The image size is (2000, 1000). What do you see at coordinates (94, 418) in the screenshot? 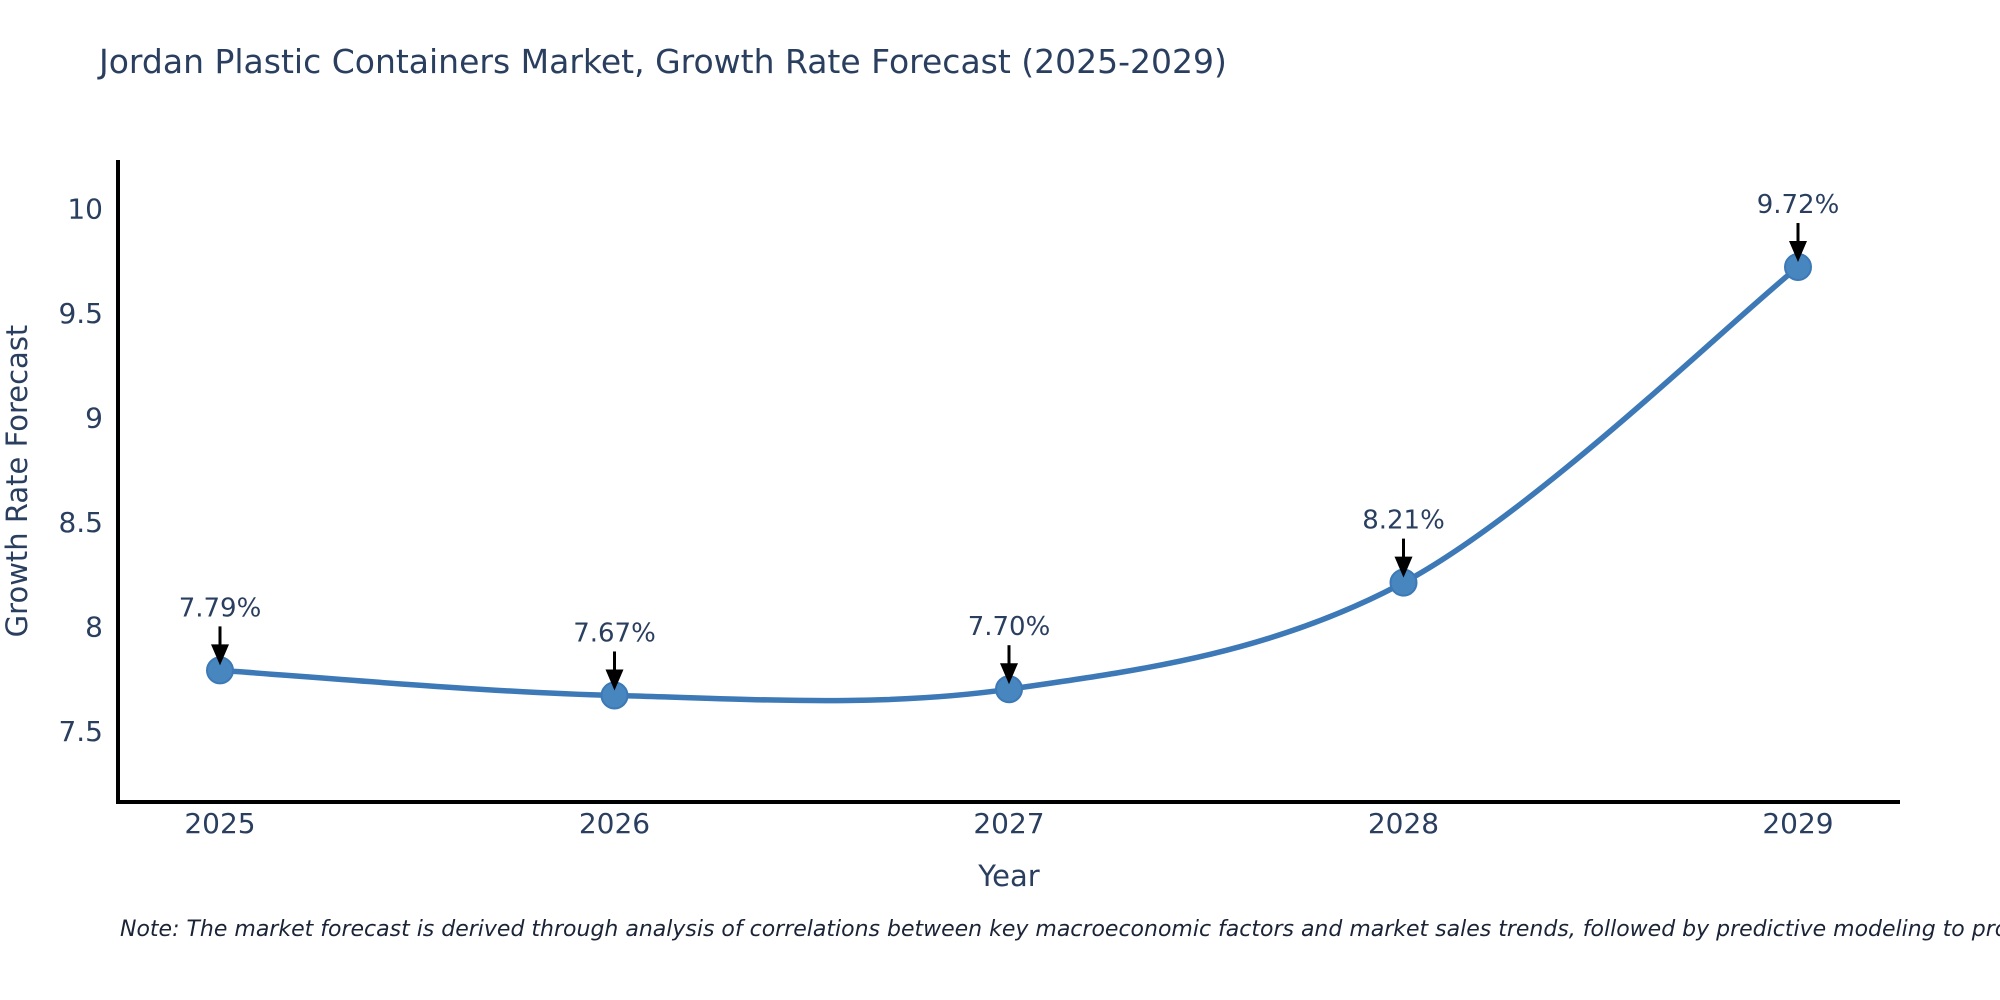
I see `y-tick-label: 9` at bounding box center [94, 418].